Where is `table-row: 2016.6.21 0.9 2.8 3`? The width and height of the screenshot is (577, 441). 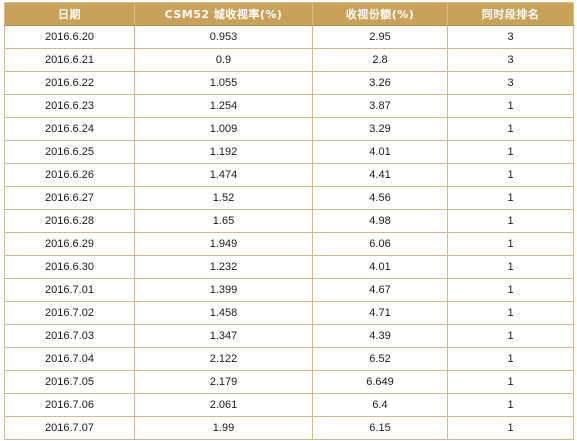 table-row: 2016.6.21 0.9 2.8 3 is located at coordinates (289, 60).